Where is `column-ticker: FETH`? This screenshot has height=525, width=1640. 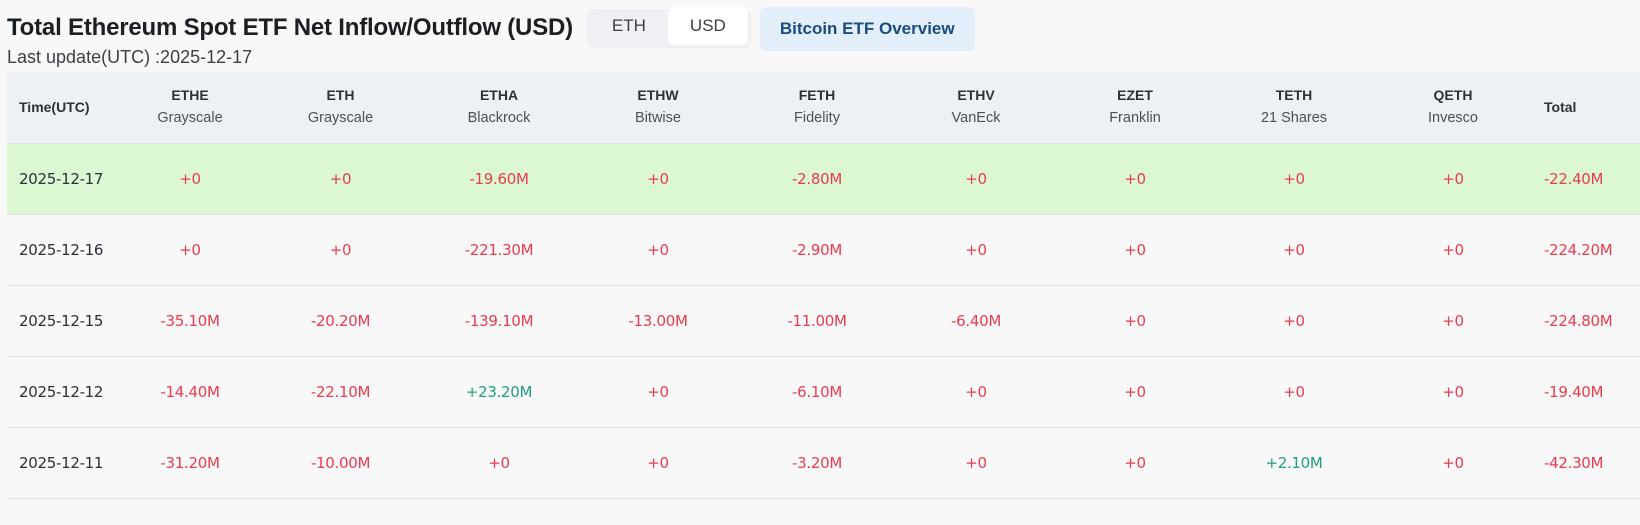
column-ticker: FETH is located at coordinates (817, 95).